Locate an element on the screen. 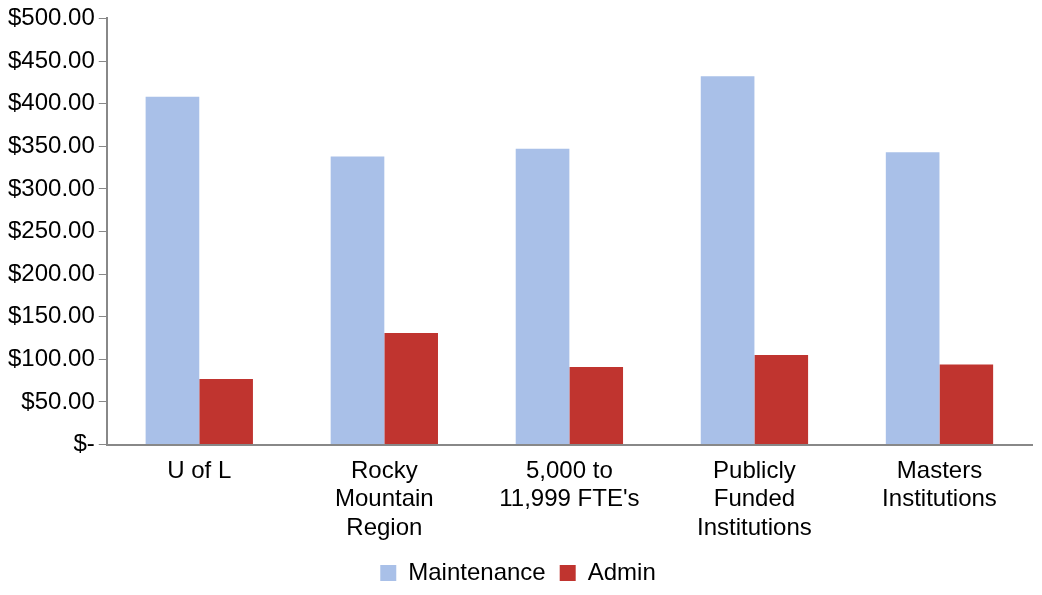 This screenshot has height=595, width=1042. x-tick-label: U of L is located at coordinates (199, 469).